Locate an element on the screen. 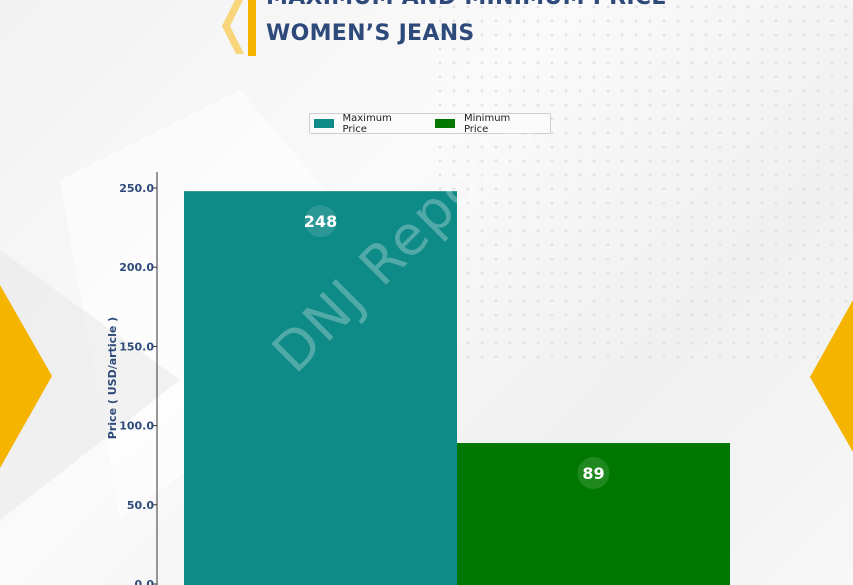 This screenshot has width=853, height=585. legend-label-min: Minimum Price is located at coordinates (487, 123).